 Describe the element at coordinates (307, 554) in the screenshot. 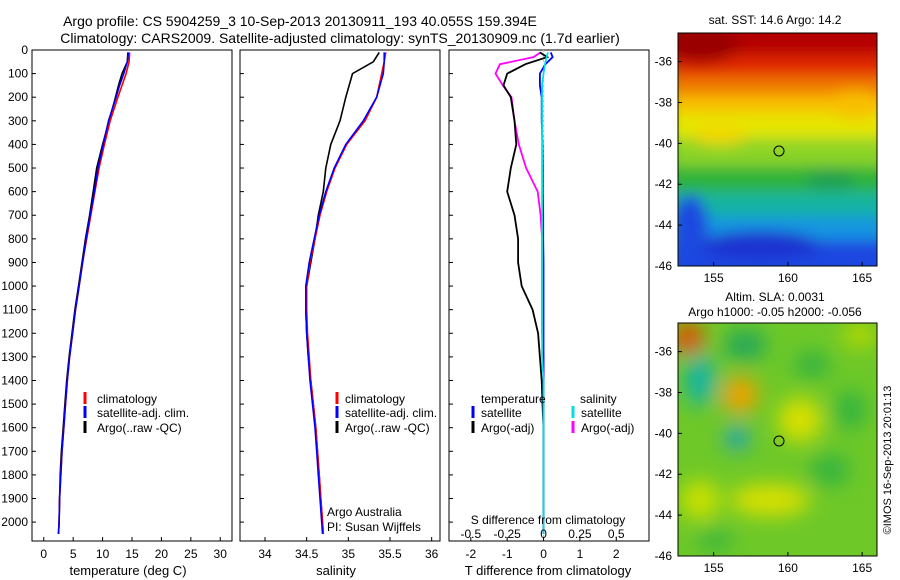

I see `x-tick-label: 34.5` at that location.